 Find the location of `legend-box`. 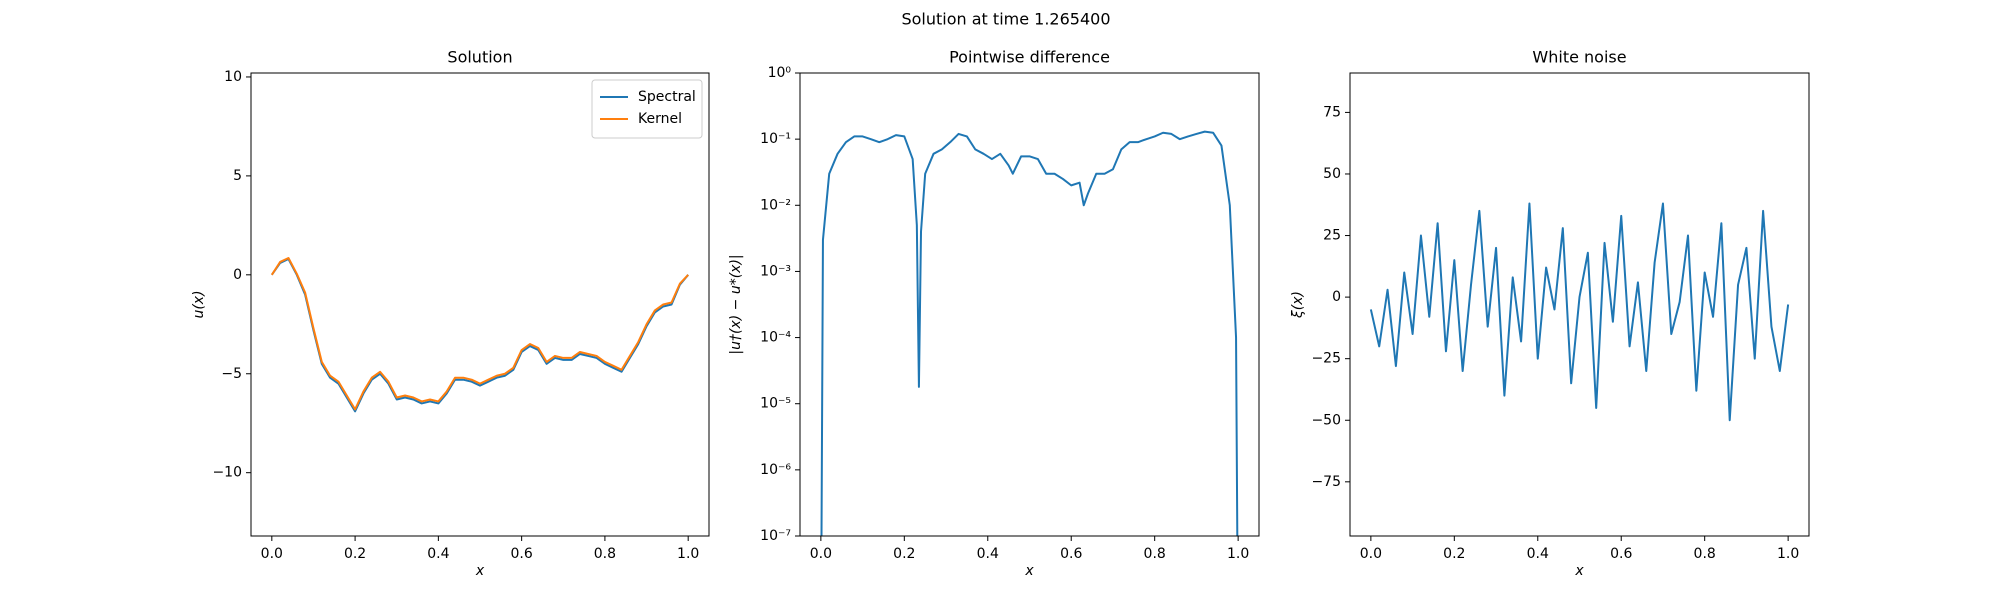

legend-box is located at coordinates (647, 109).